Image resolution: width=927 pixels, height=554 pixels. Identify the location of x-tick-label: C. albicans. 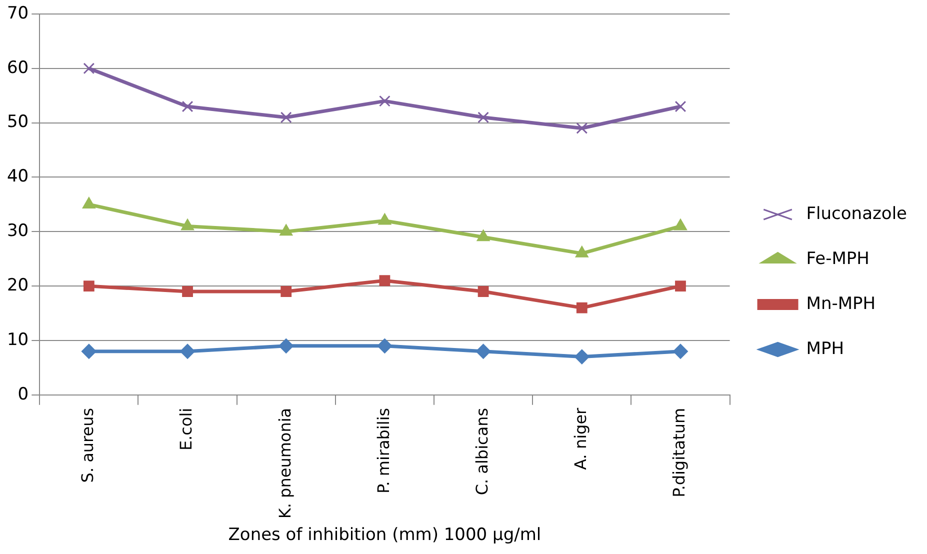
(482, 452).